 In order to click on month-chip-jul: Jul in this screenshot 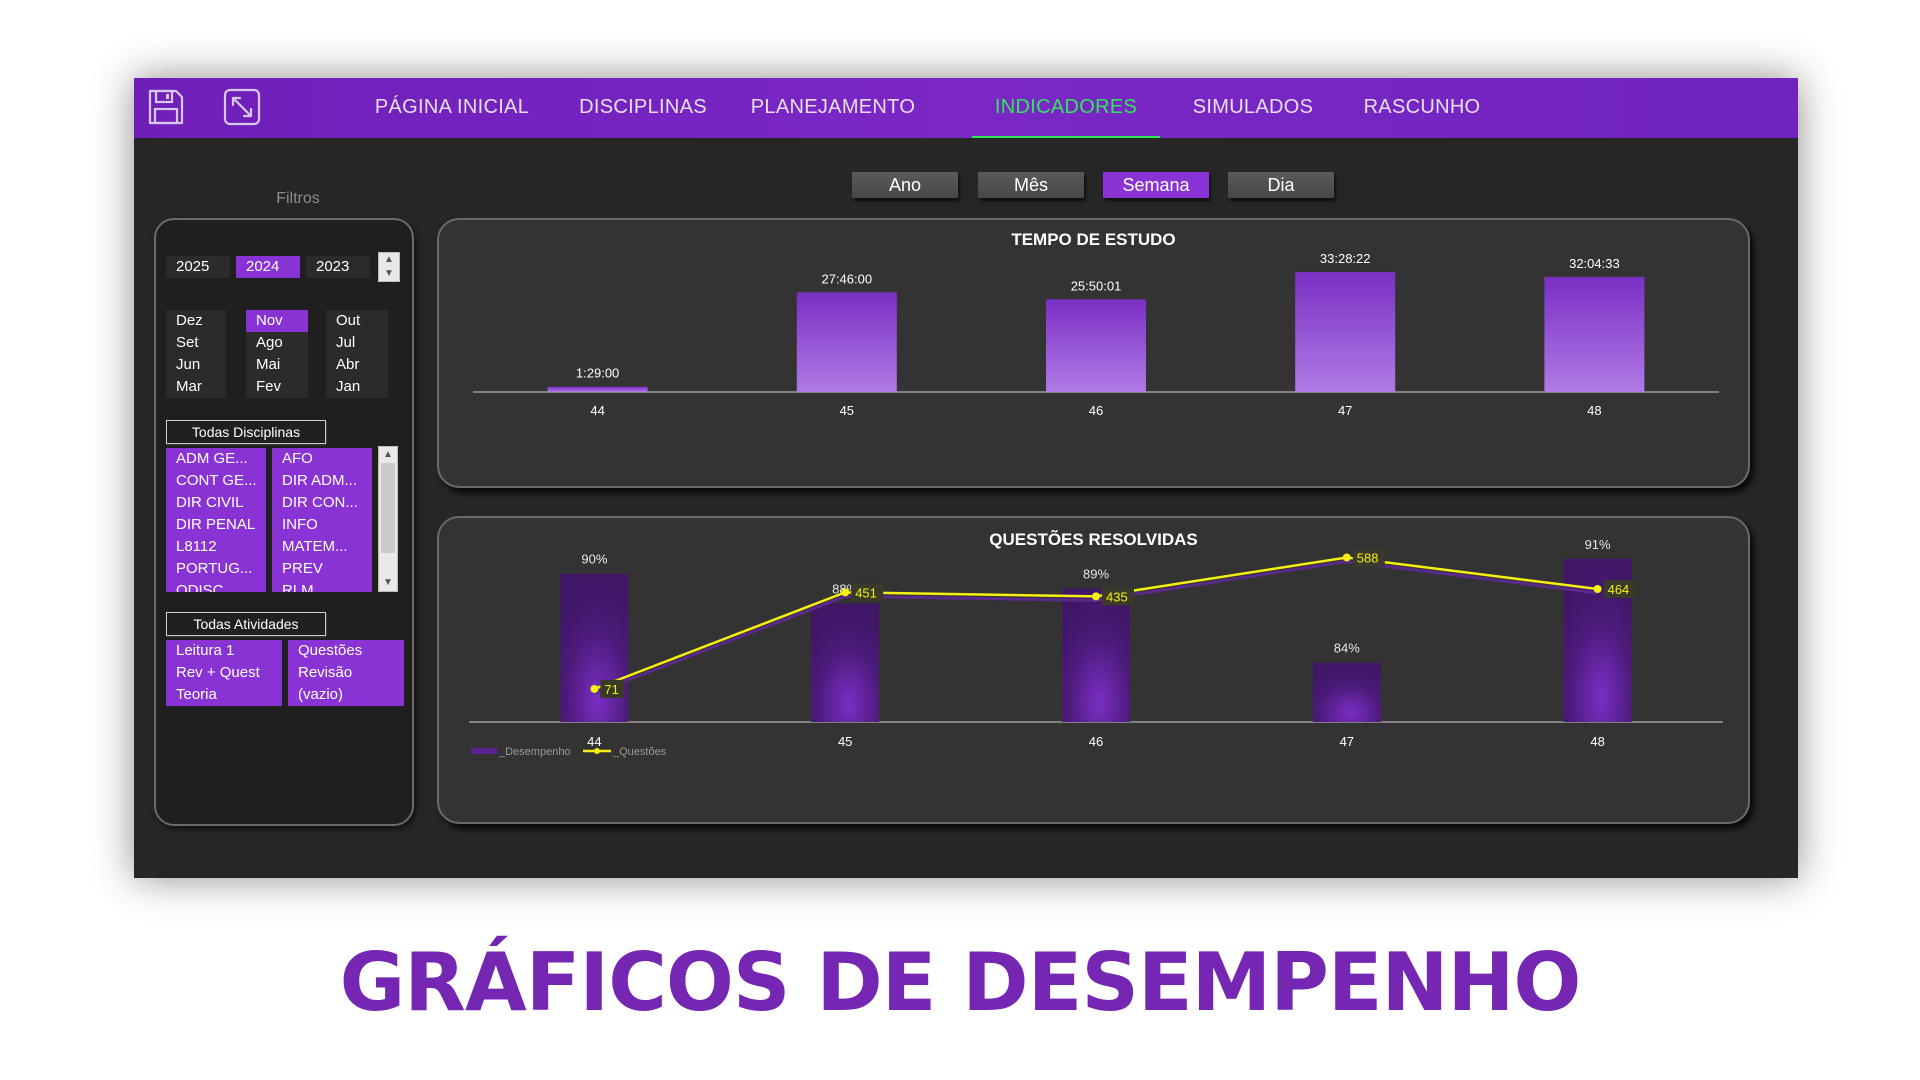, I will do `click(357, 343)`.